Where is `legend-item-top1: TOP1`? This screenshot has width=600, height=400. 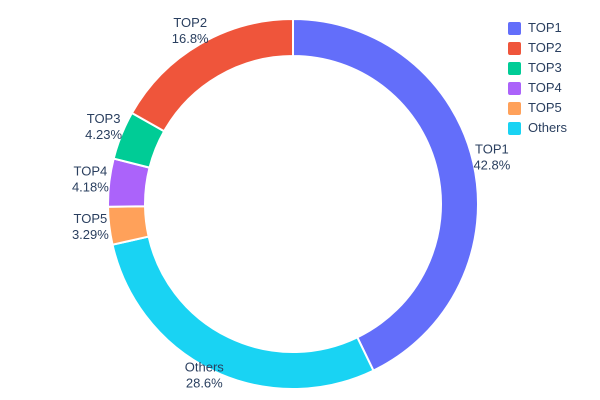
legend-item-top1: TOP1 is located at coordinates (537, 28).